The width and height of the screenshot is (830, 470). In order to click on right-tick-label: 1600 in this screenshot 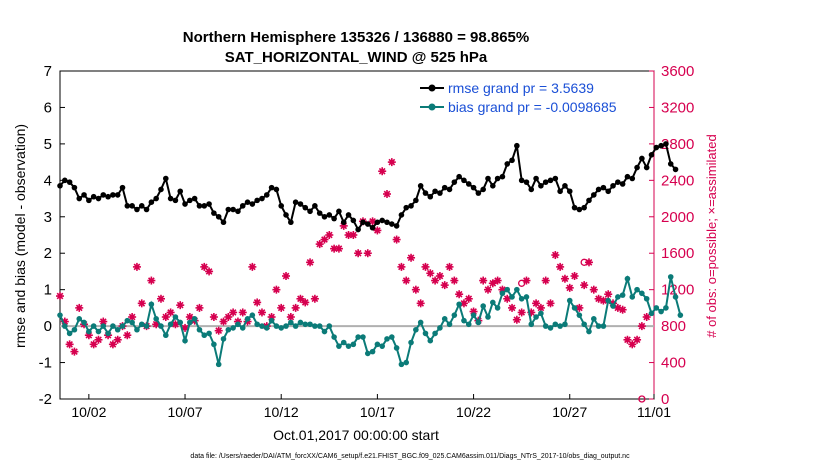, I will do `click(677, 253)`.